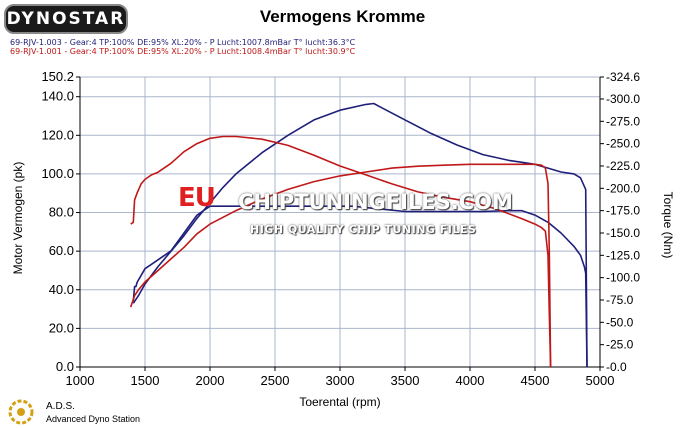 The image size is (685, 428). I want to click on x-tick-label: 4500, so click(535, 380).